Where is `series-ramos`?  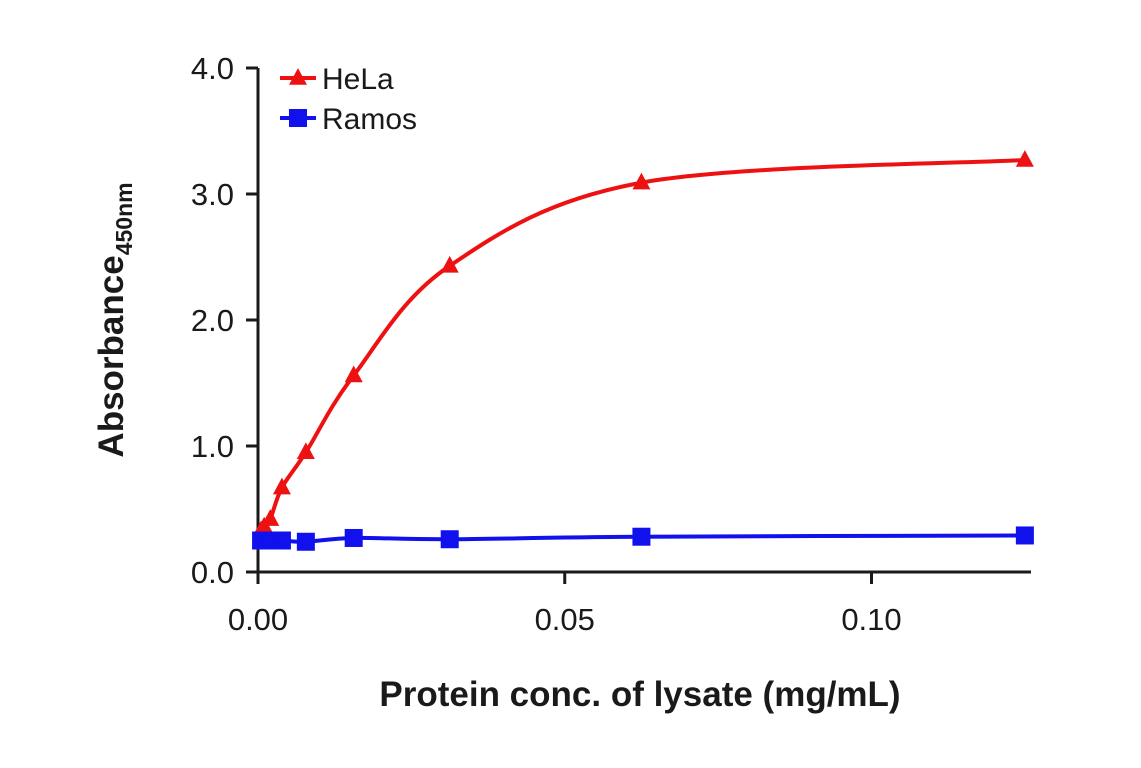
series-ramos is located at coordinates (643, 538).